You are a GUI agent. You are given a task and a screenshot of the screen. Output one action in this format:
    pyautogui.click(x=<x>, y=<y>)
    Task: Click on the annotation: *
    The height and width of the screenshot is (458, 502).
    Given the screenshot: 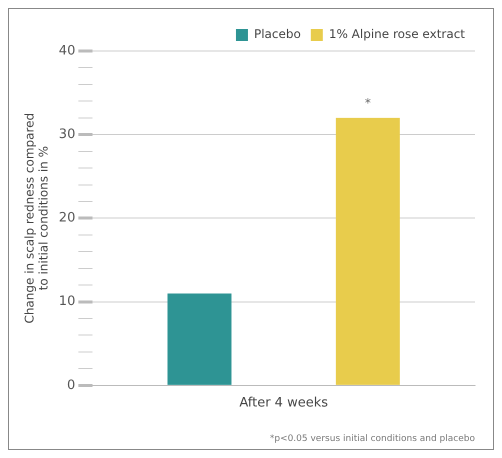 What is the action you would take?
    pyautogui.click(x=367, y=103)
    